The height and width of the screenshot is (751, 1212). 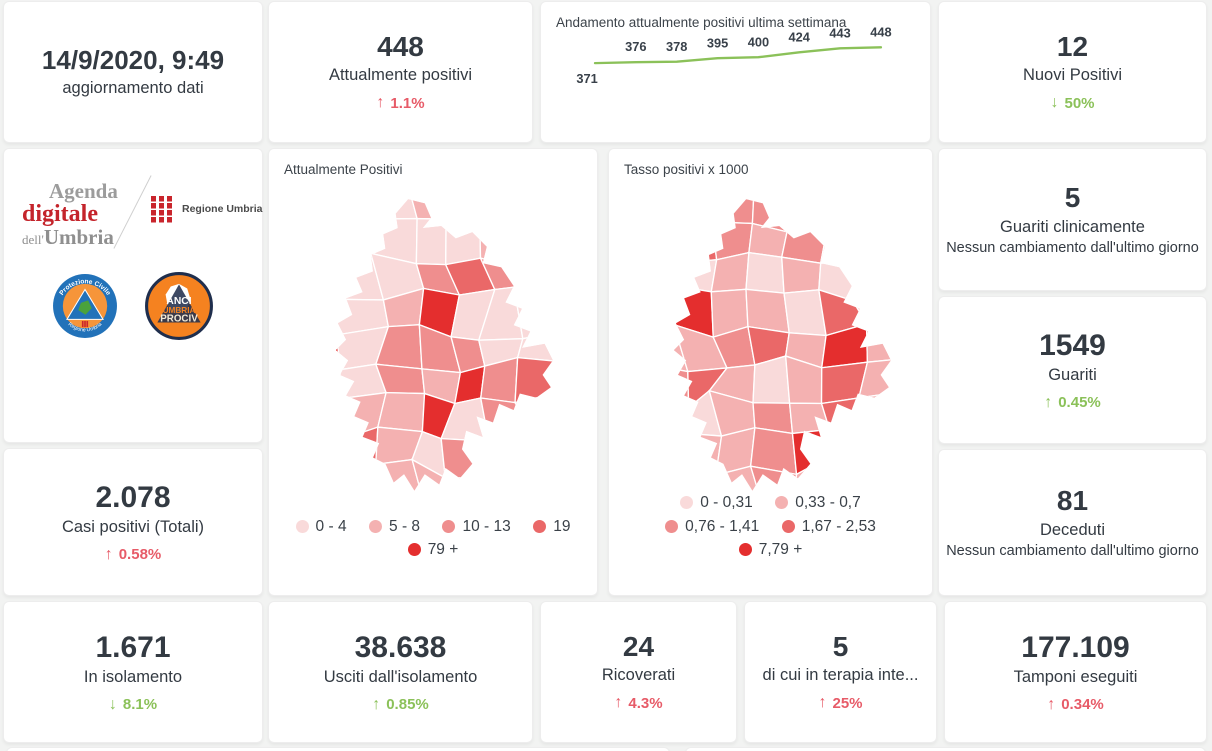 What do you see at coordinates (407, 704) in the screenshot?
I see `kpi-delta-value: 0.85%` at bounding box center [407, 704].